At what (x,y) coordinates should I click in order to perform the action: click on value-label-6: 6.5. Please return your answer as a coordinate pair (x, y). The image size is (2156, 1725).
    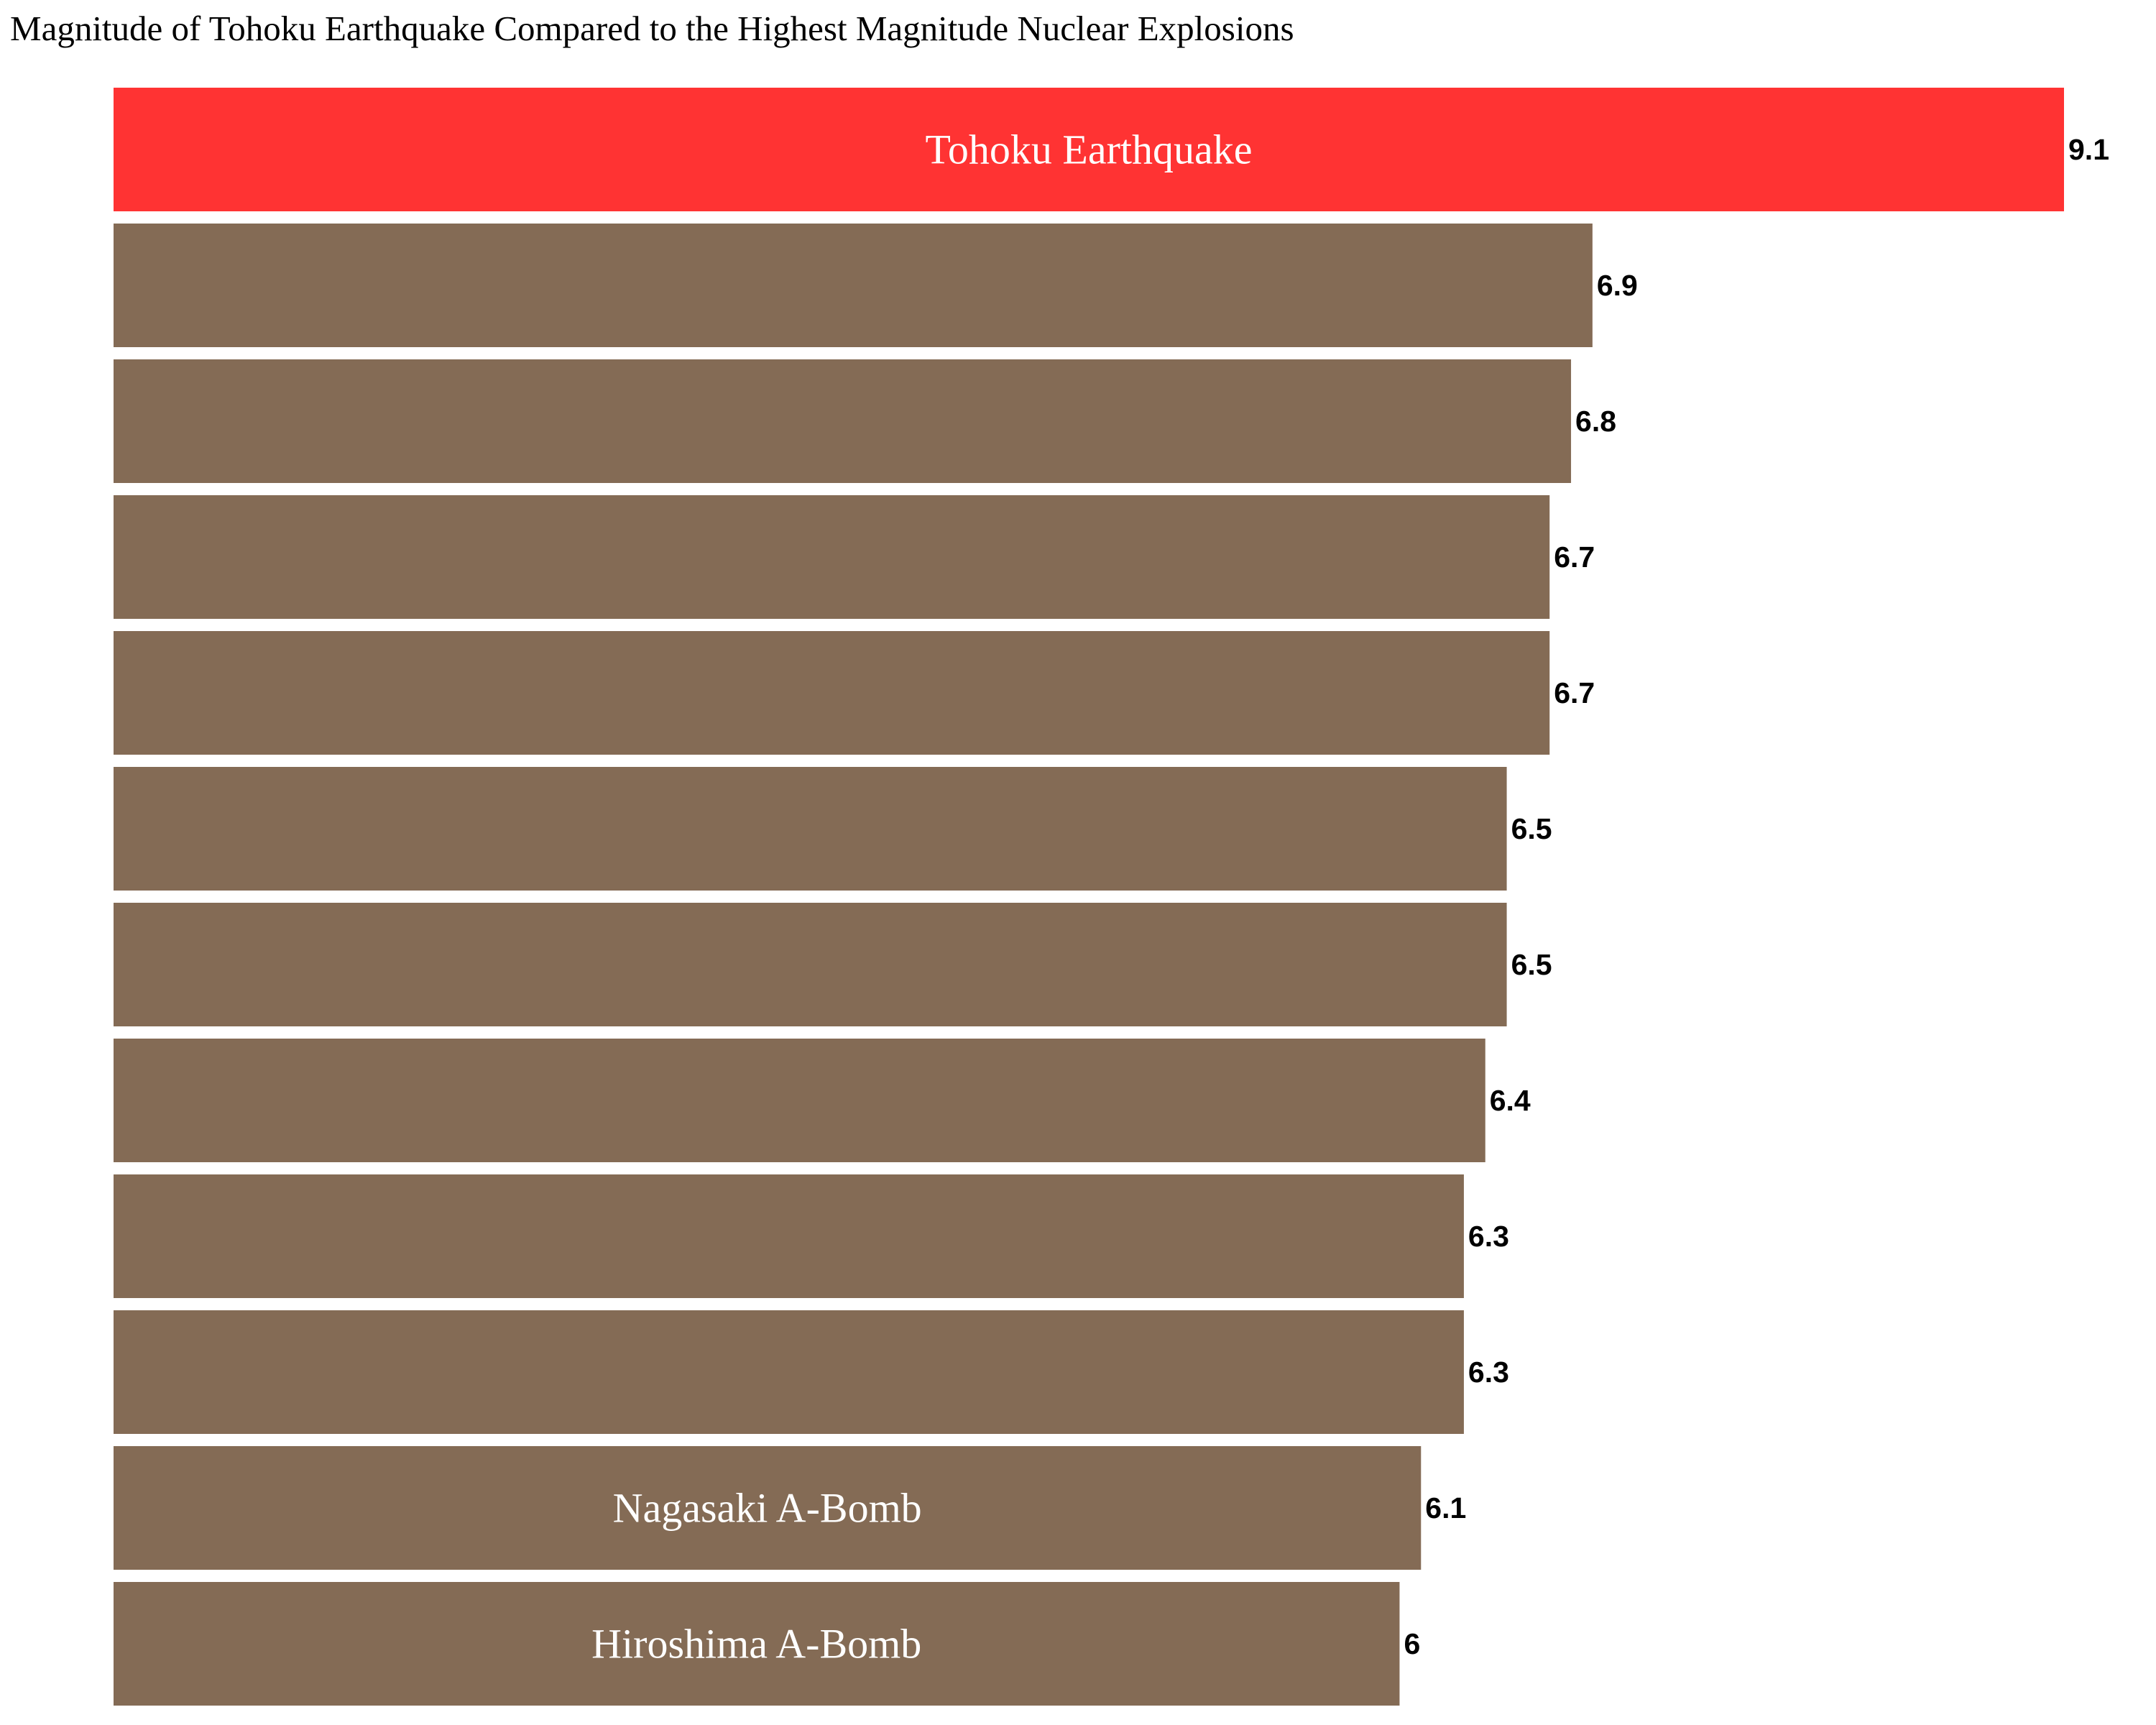
    Looking at the image, I should click on (1532, 964).